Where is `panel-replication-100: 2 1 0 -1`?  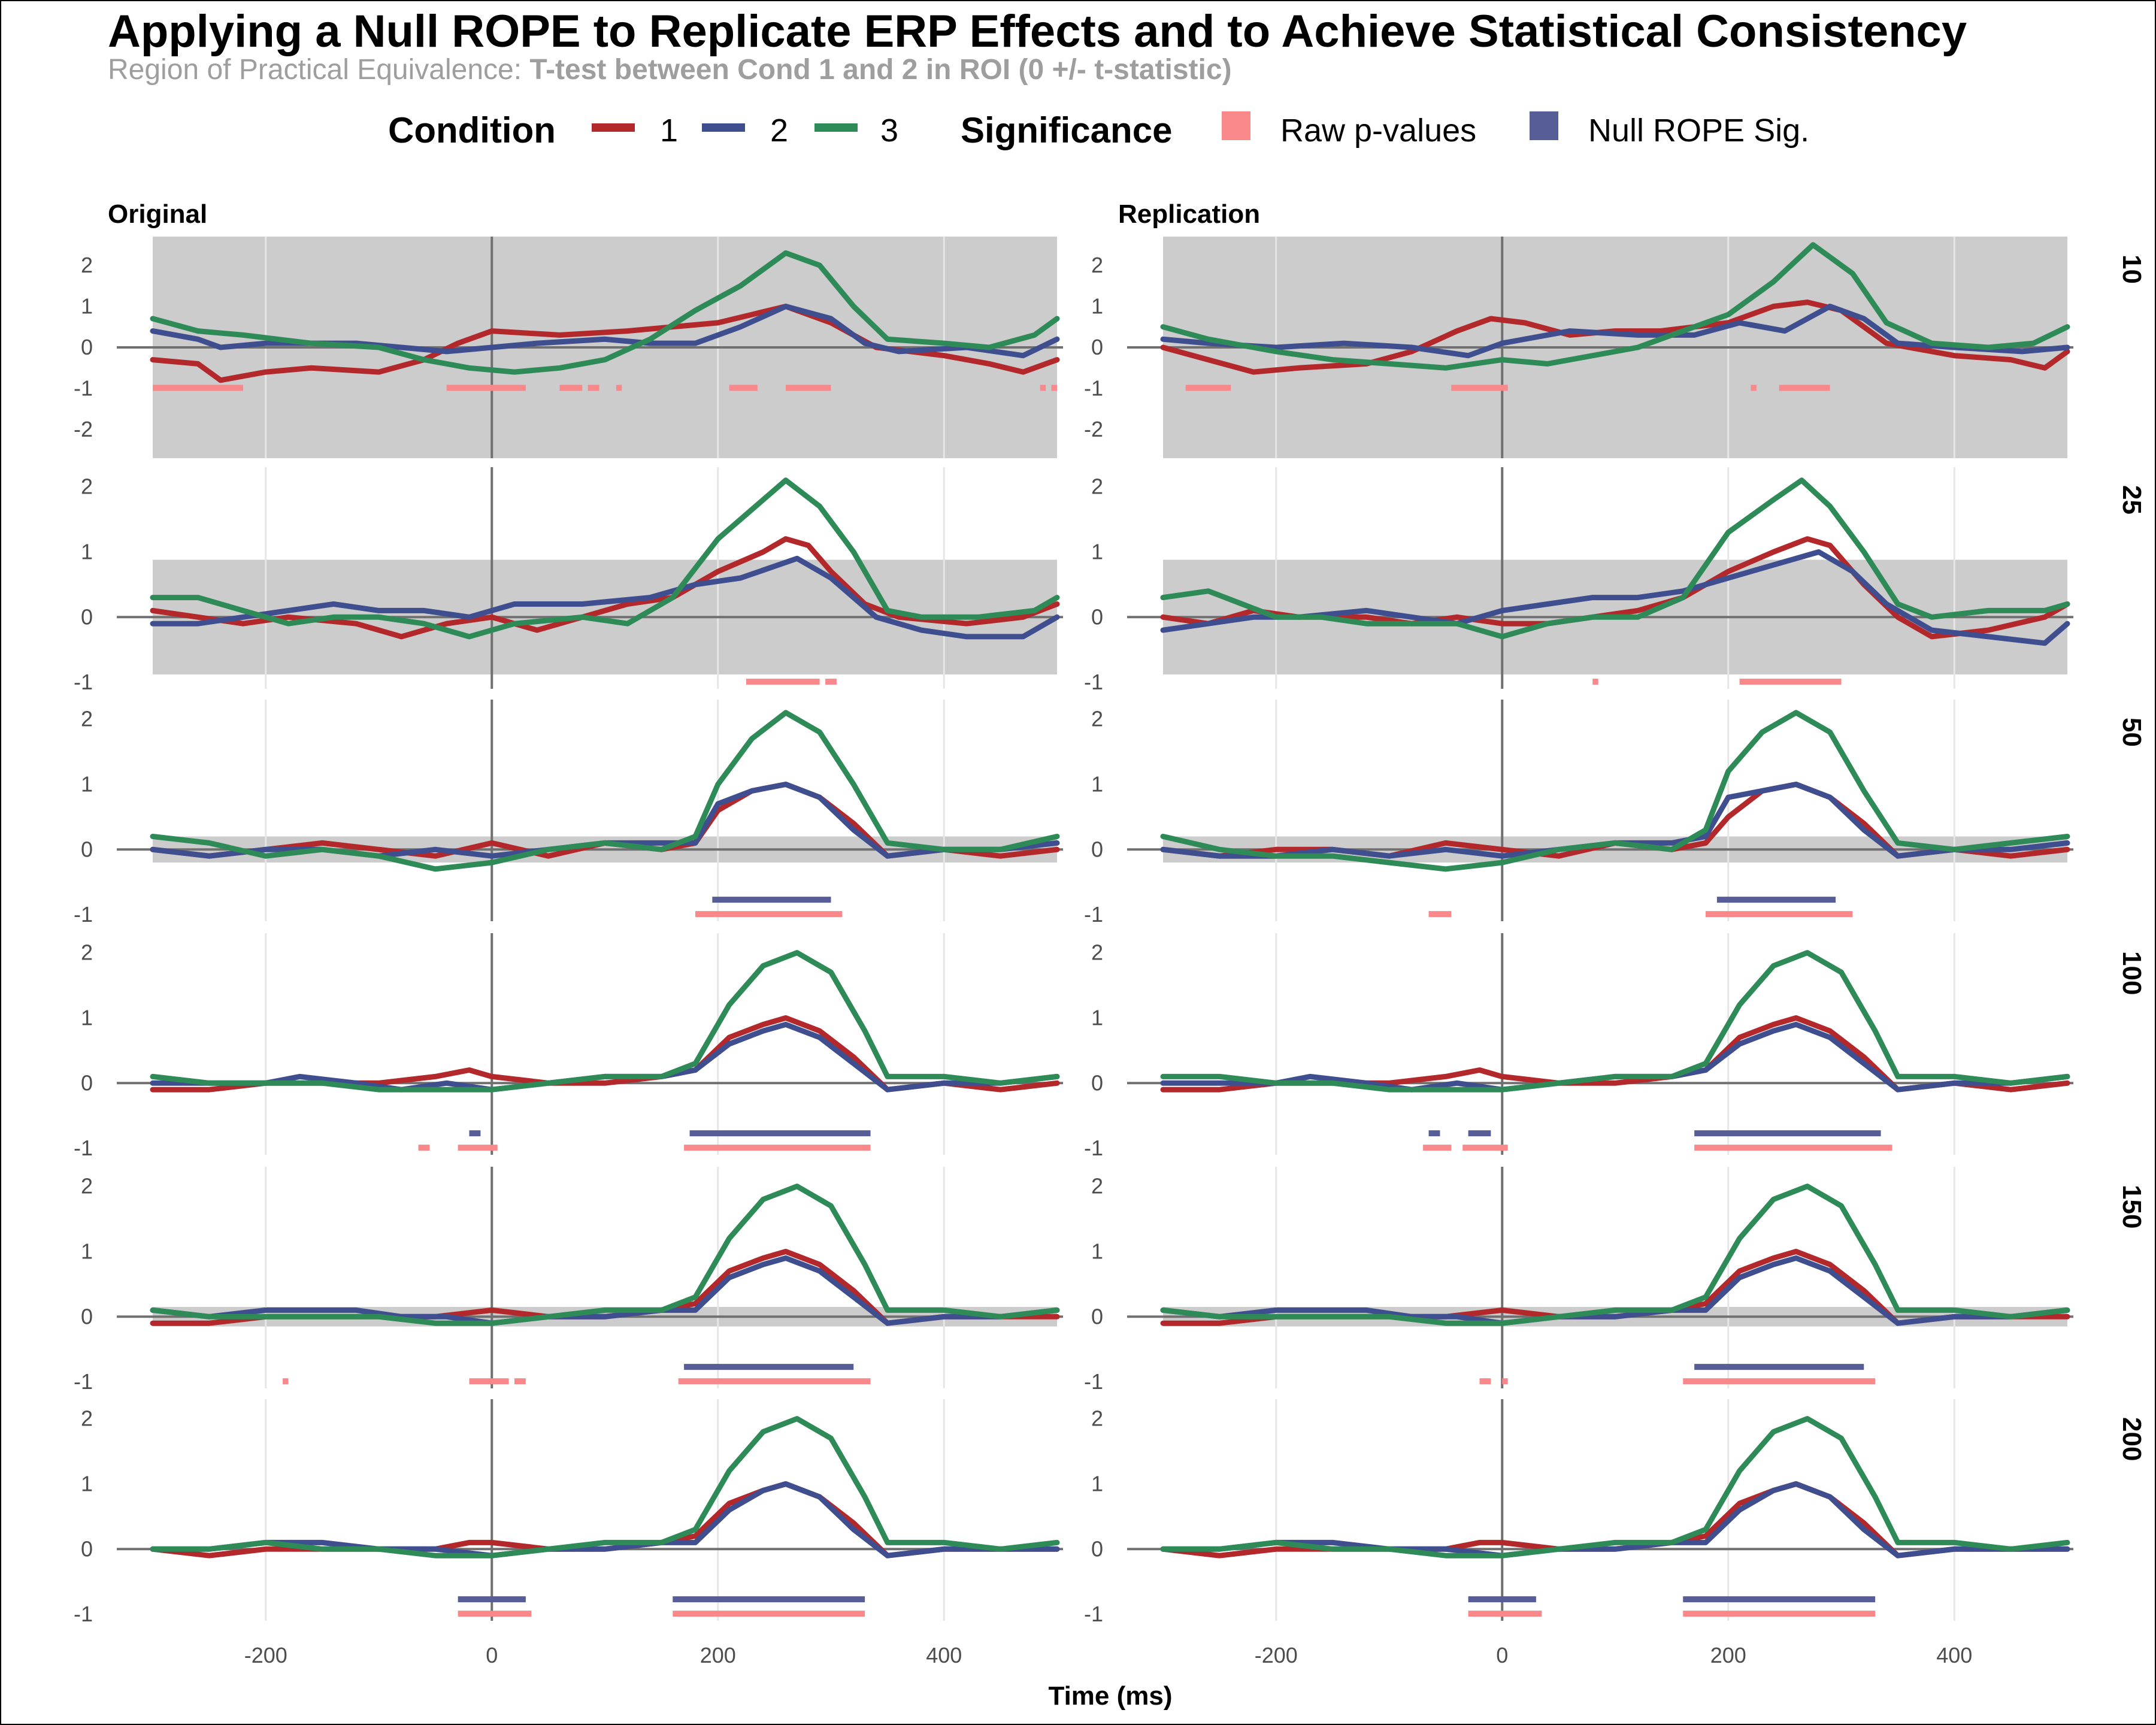
panel-replication-100: 2 1 0 -1 is located at coordinates (1578, 1046).